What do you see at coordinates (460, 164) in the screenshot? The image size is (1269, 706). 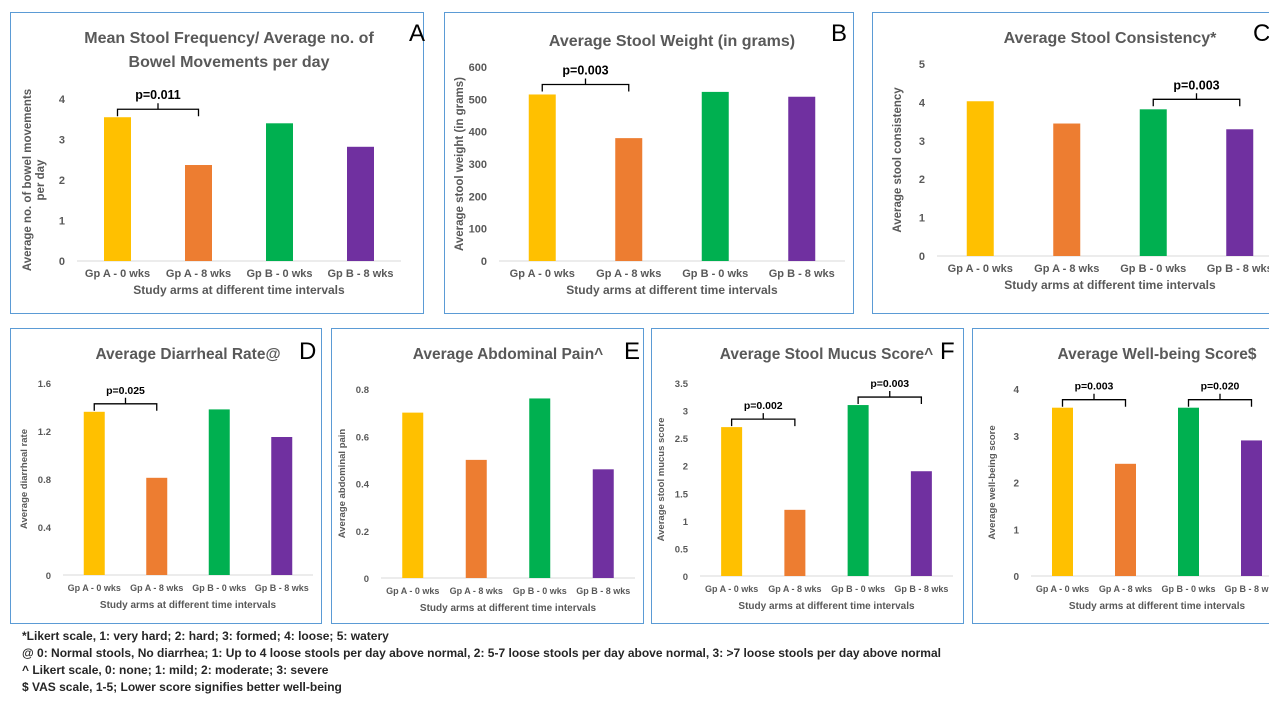 I see `y-axis-label: Average stool weight (in grams)` at bounding box center [460, 164].